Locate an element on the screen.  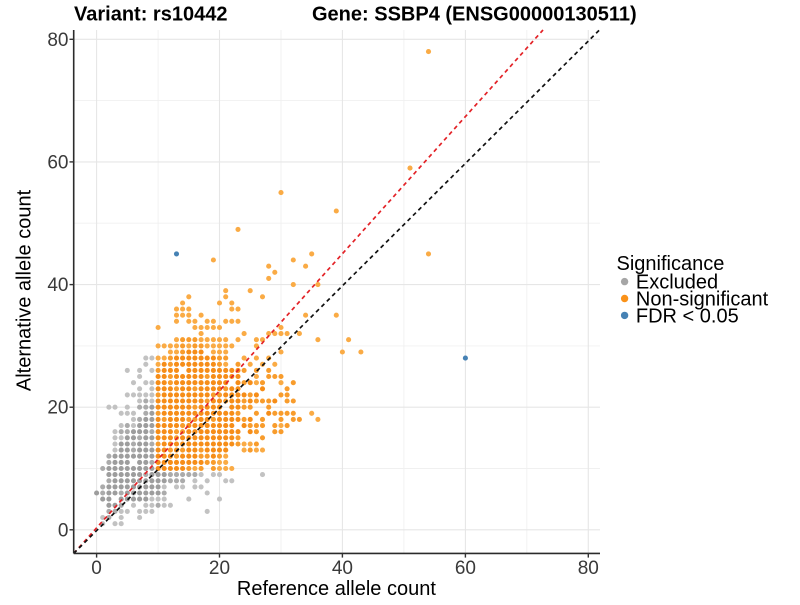
svg-text: FDR < 0.05 is located at coordinates (687, 316).